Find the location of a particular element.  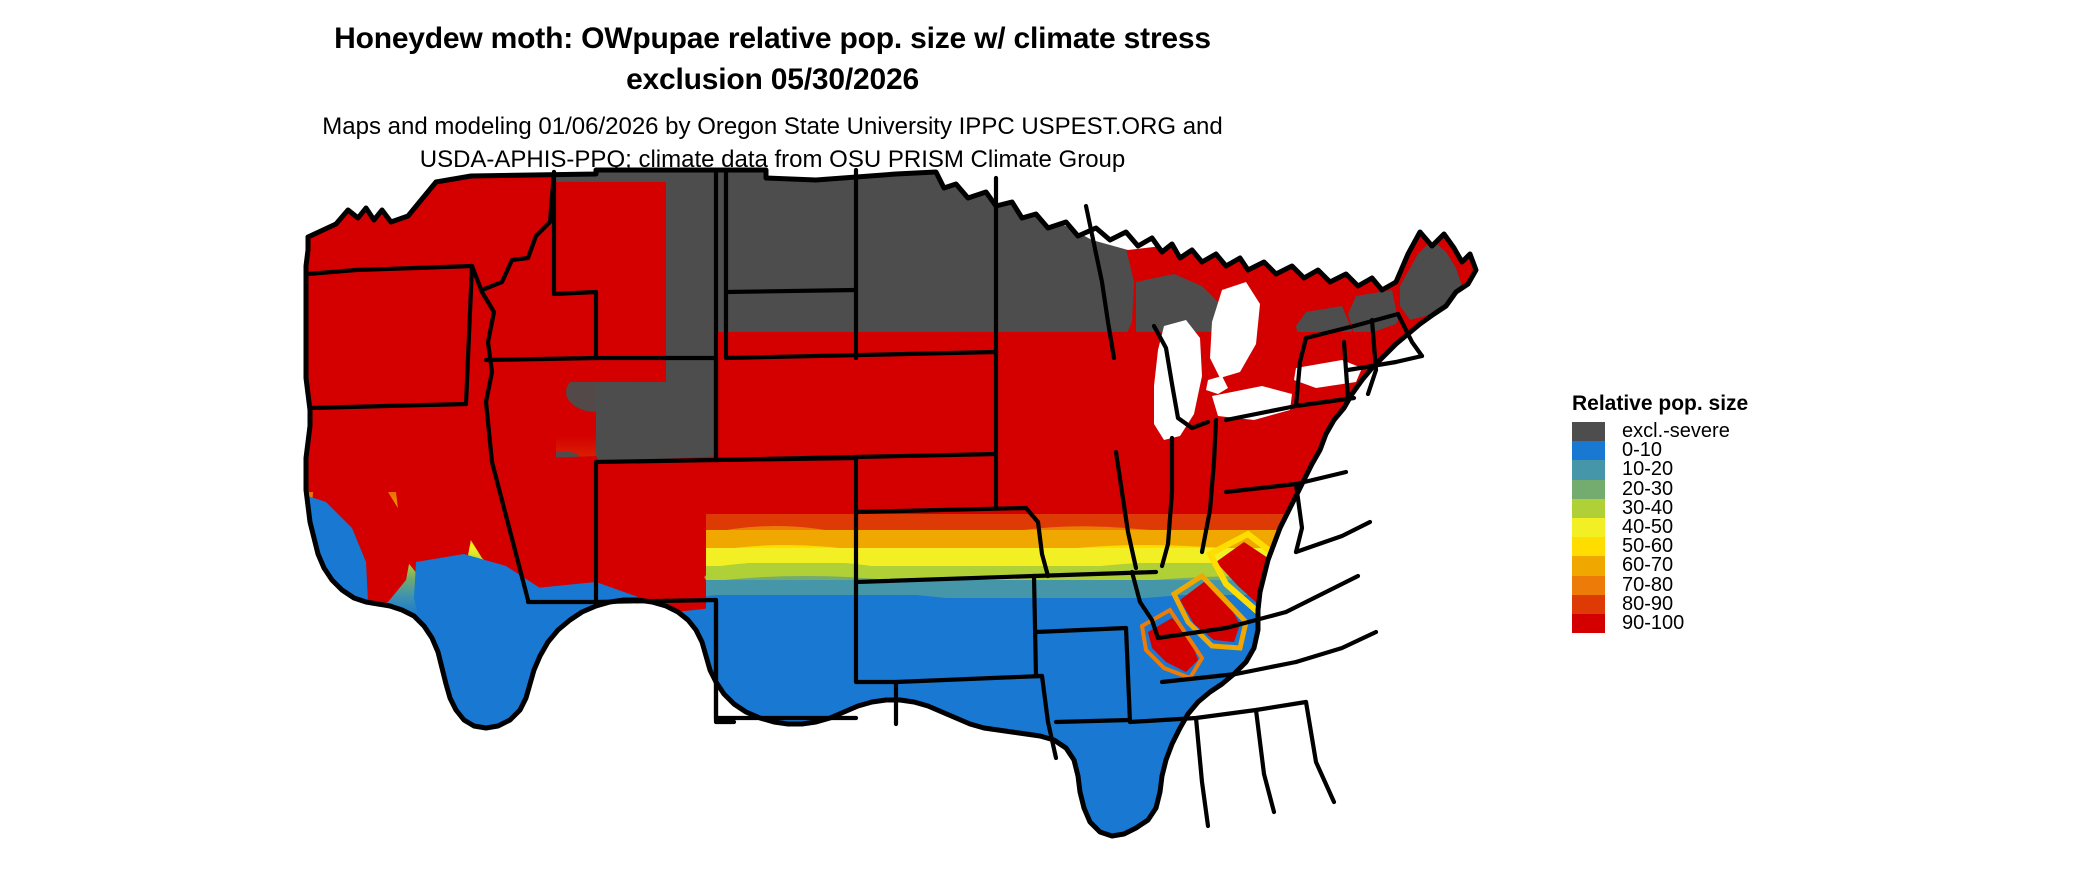

legend-item: excl.-severe is located at coordinates (1722, 431).